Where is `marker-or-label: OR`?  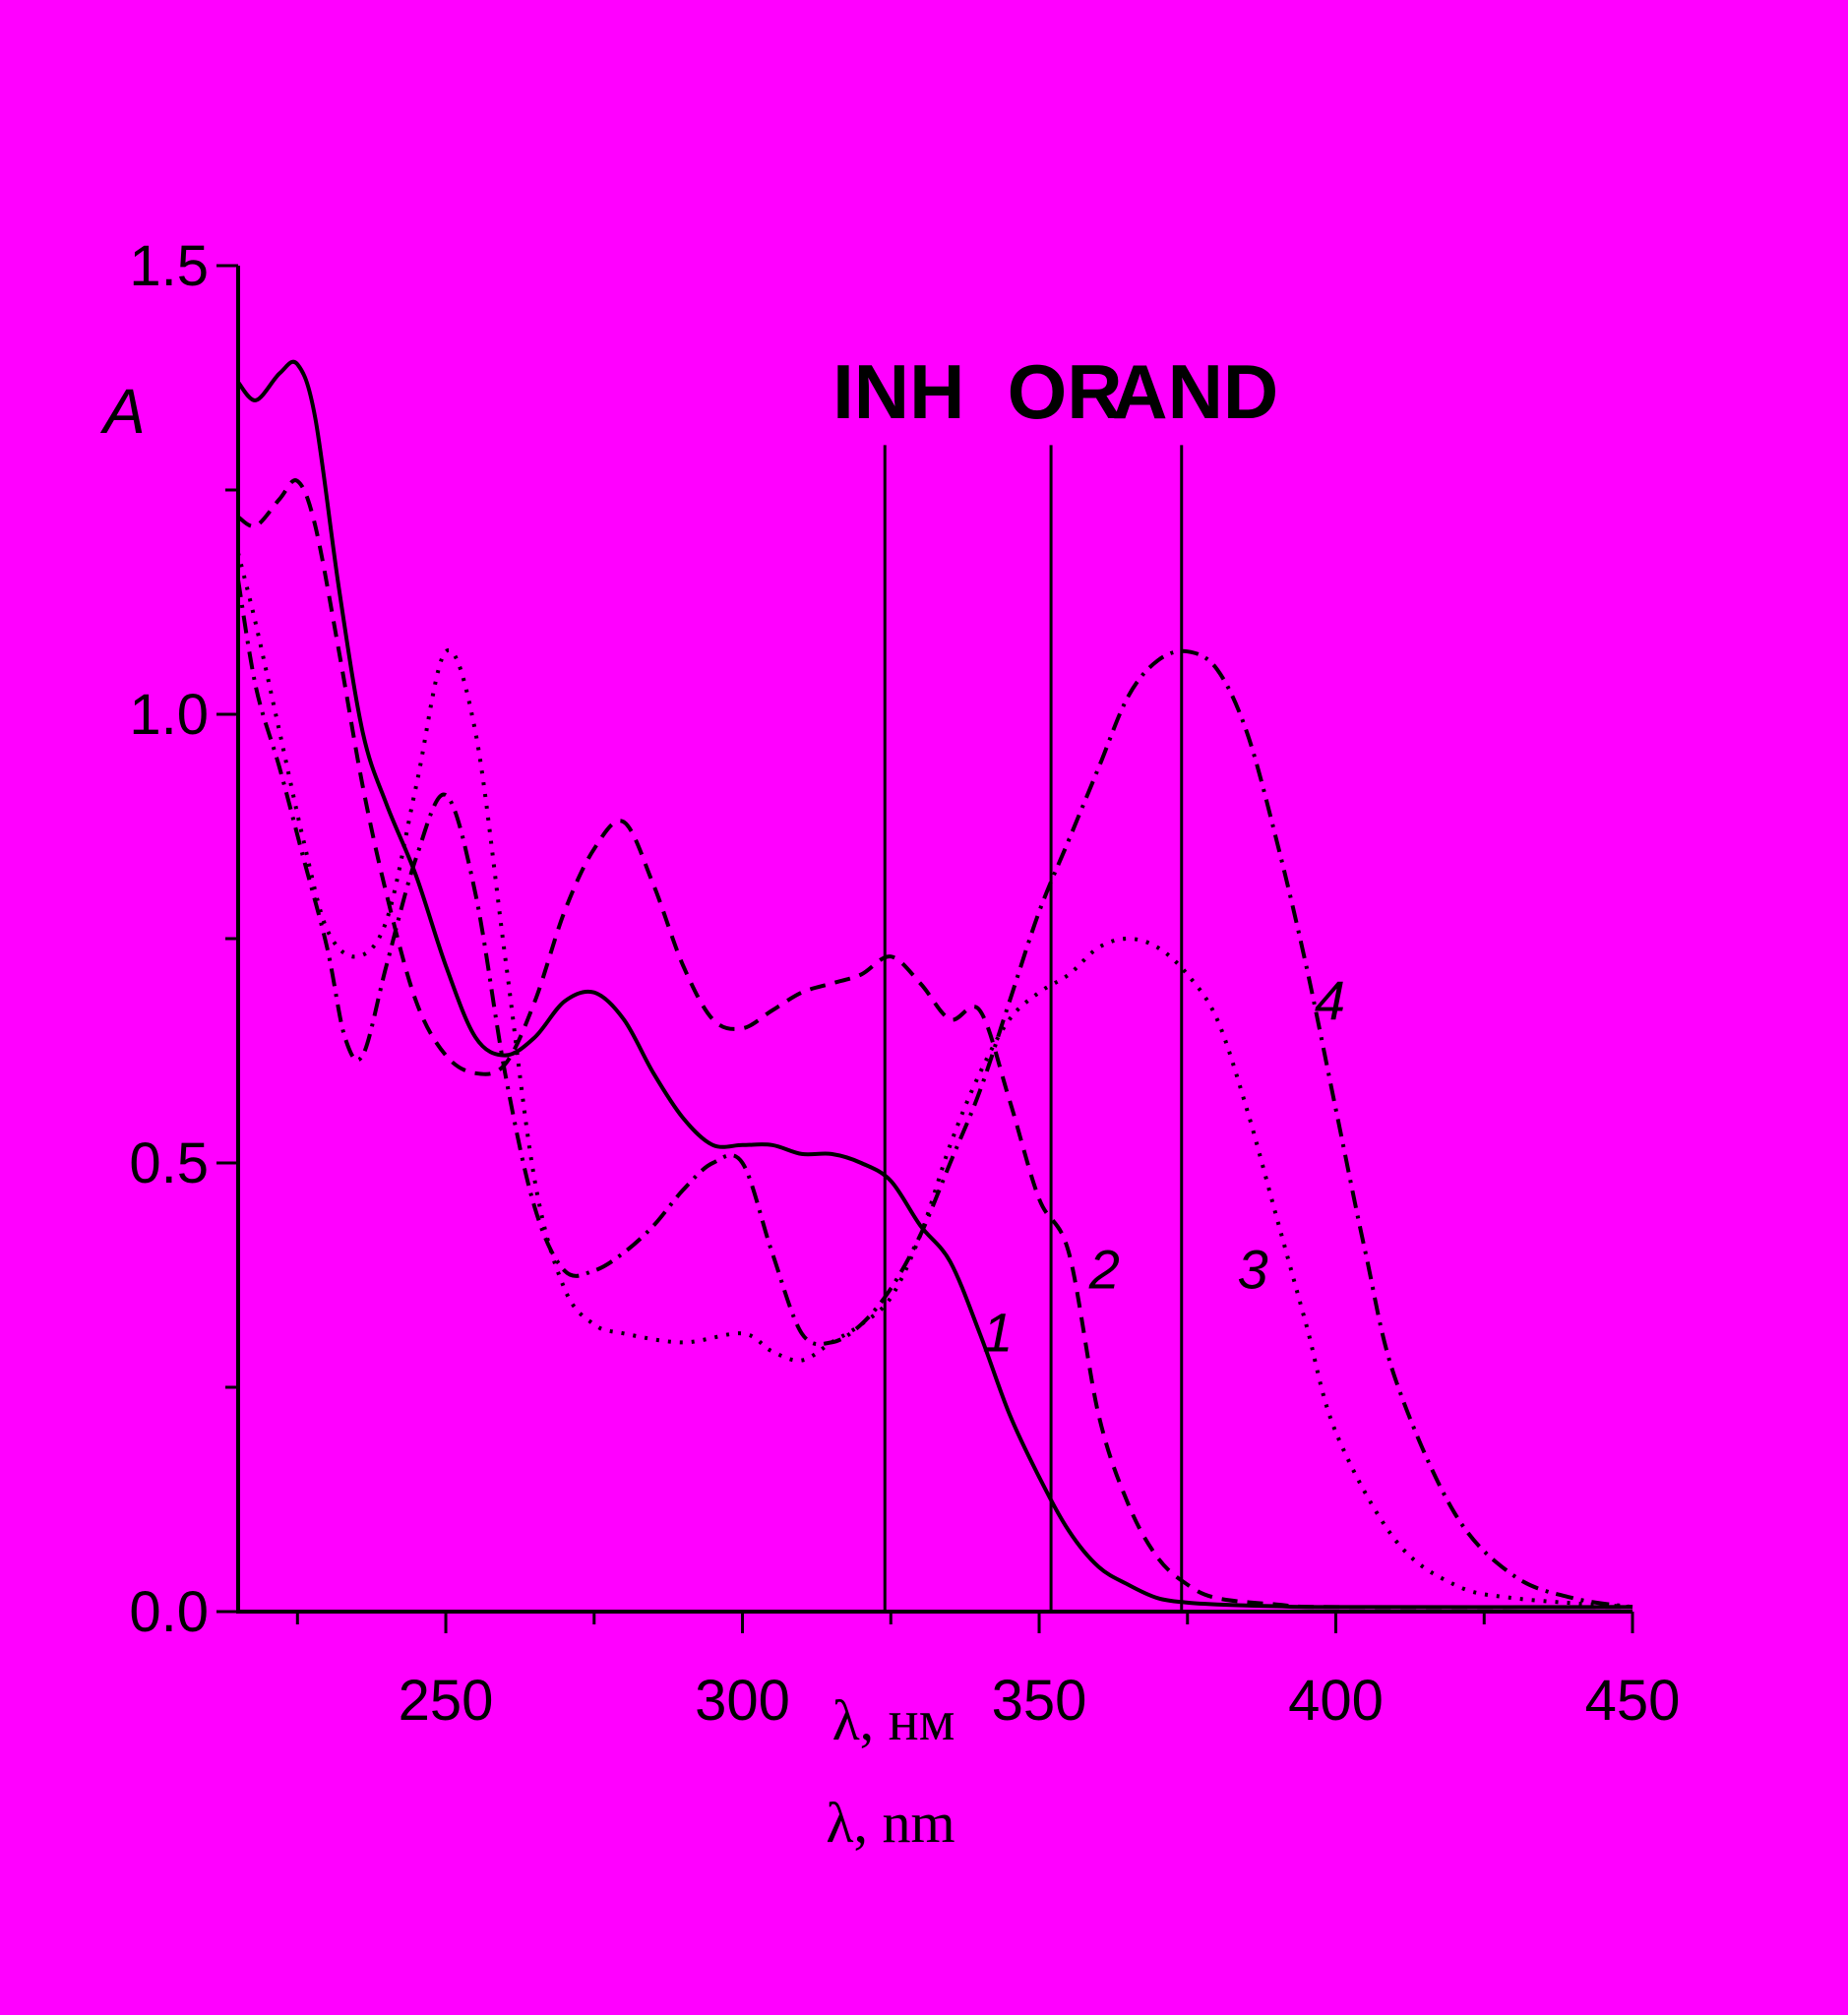 marker-or-label: OR is located at coordinates (1065, 391).